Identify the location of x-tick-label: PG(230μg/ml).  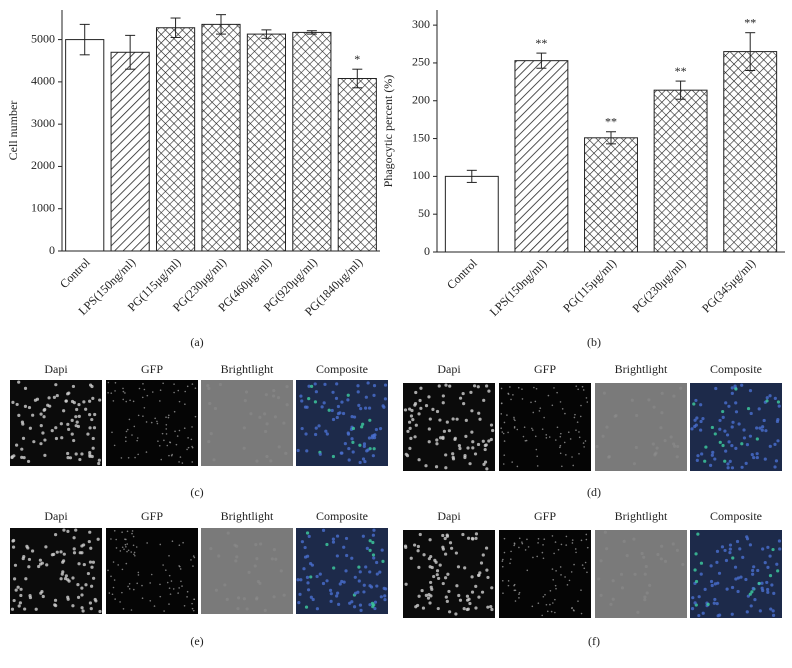
(658, 285).